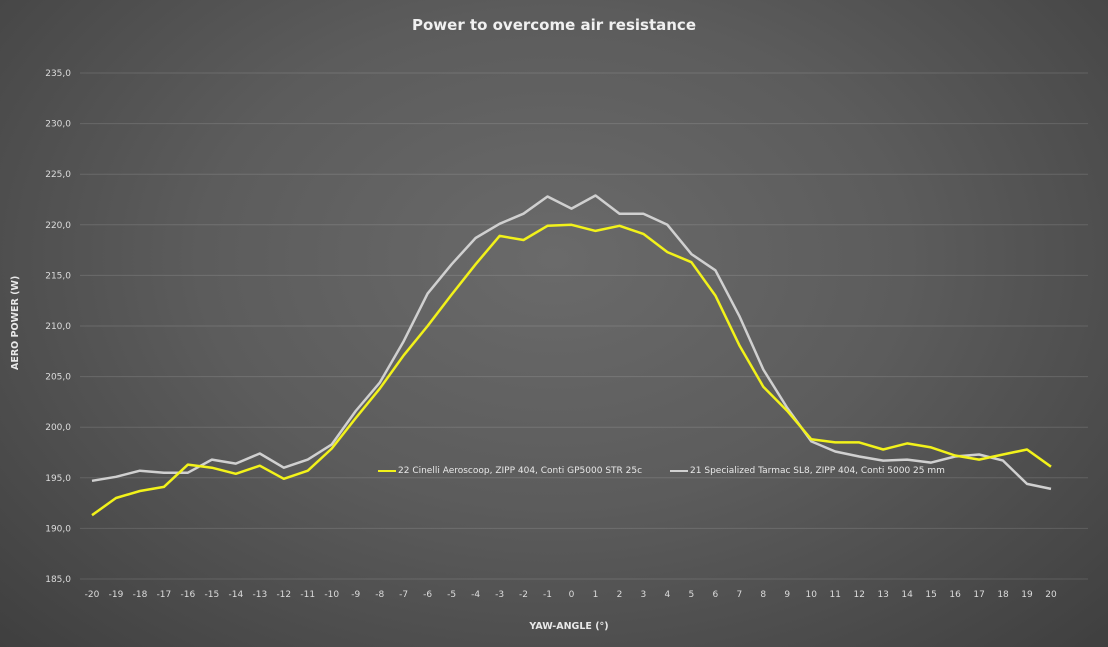 This screenshot has height=647, width=1108. Describe the element at coordinates (58, 125) in the screenshot. I see `svg-text: 230,0` at that location.